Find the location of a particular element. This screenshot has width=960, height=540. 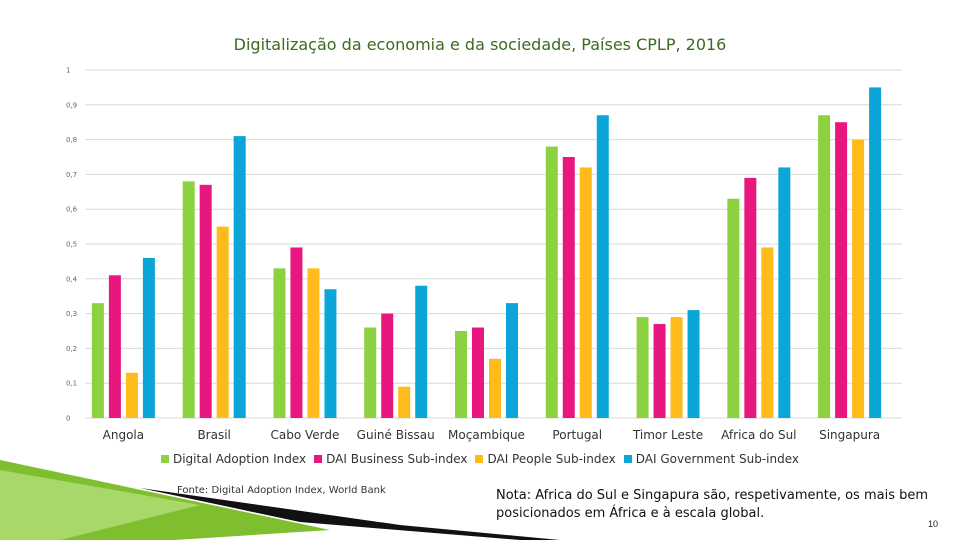

legend-item-dai-government: DAI Government Sub-index is located at coordinates (711, 459).